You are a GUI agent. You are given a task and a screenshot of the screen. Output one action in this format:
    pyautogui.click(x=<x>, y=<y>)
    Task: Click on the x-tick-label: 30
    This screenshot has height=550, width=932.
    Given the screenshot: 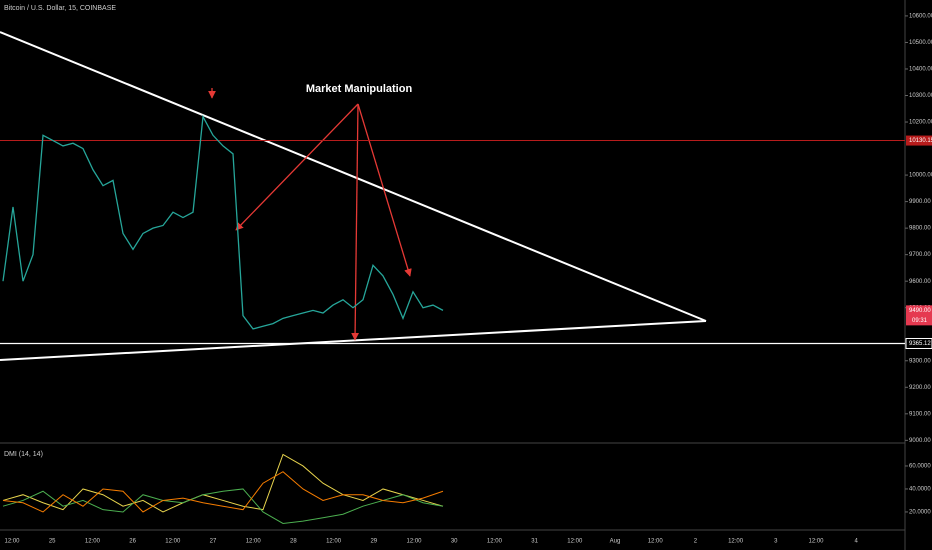 What is the action you would take?
    pyautogui.click(x=454, y=542)
    